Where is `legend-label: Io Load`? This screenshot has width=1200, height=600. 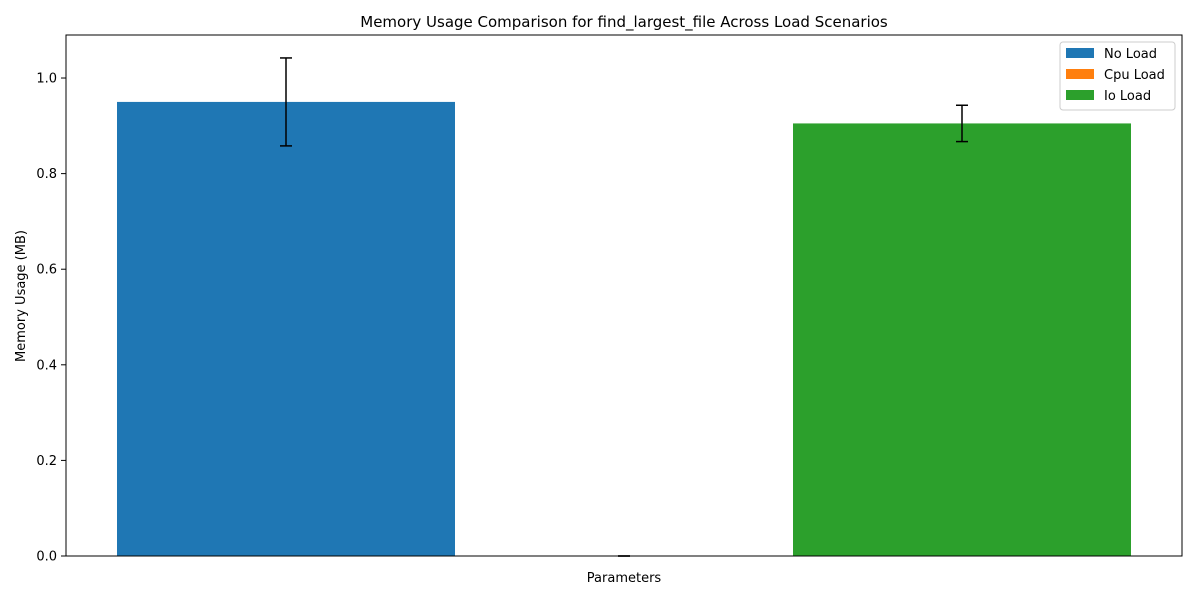
legend-label: Io Load is located at coordinates (1127, 96).